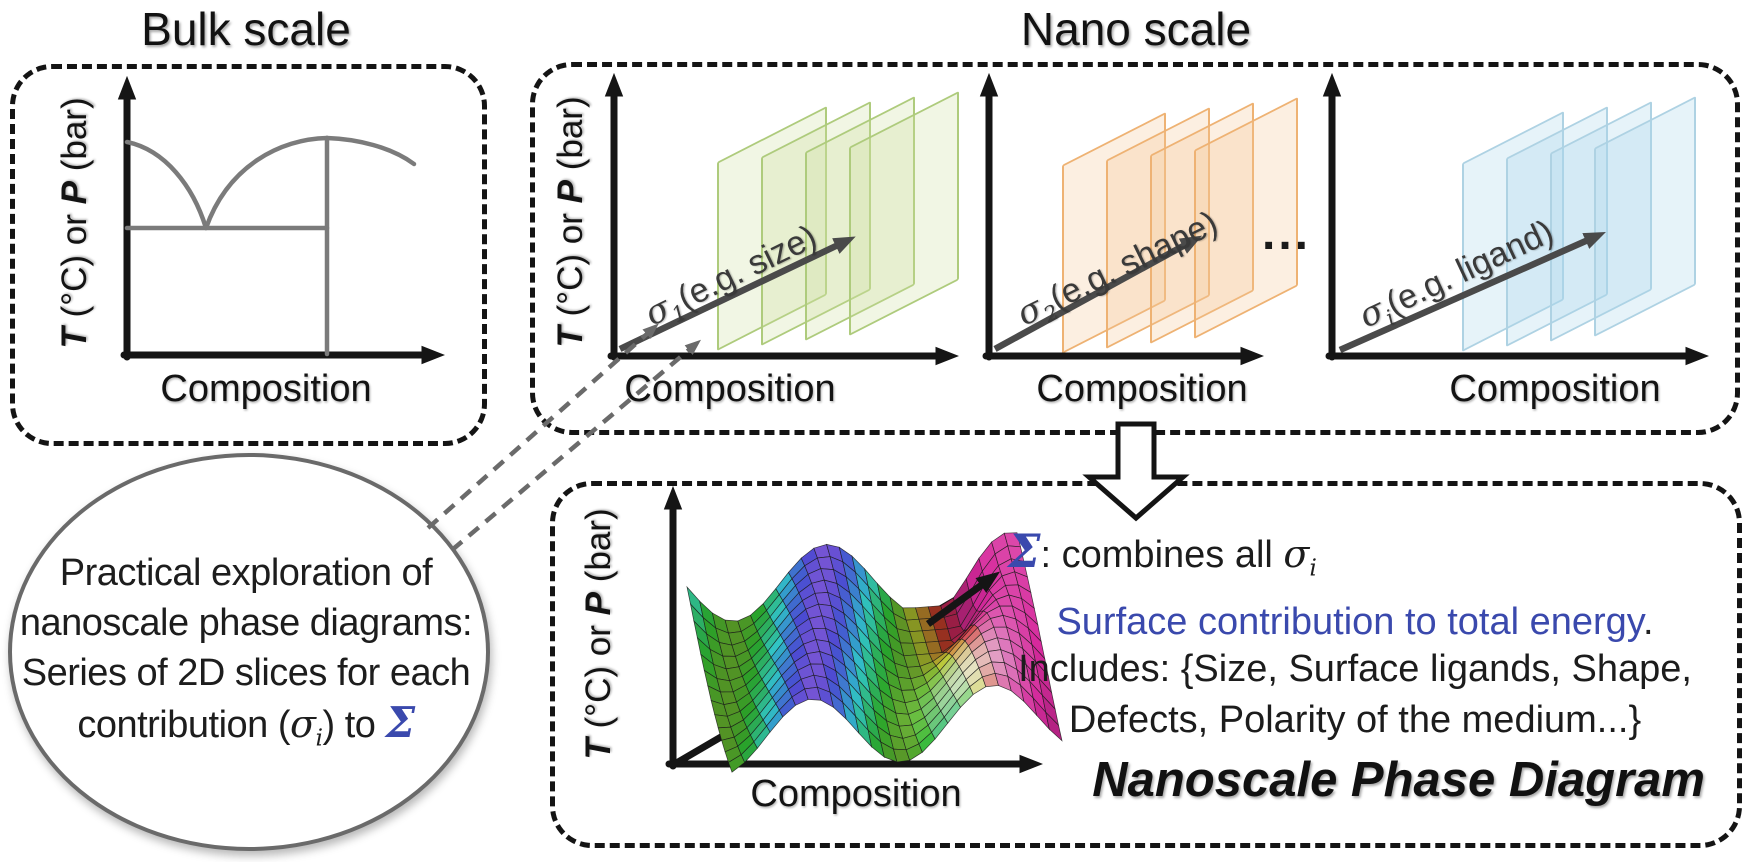  I want to click on bulk-y-axis-label: T (°C) or P (bar), so click(74, 223).